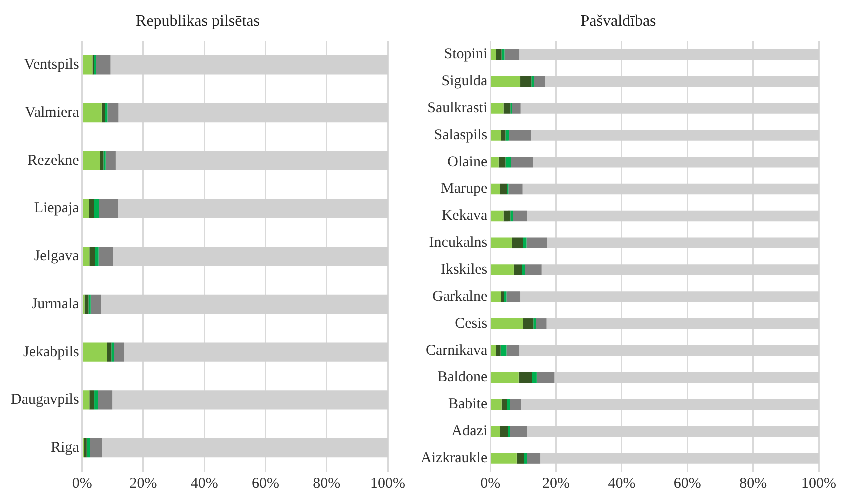  Describe the element at coordinates (468, 404) in the screenshot. I see `y-tick-label: Babite` at that location.